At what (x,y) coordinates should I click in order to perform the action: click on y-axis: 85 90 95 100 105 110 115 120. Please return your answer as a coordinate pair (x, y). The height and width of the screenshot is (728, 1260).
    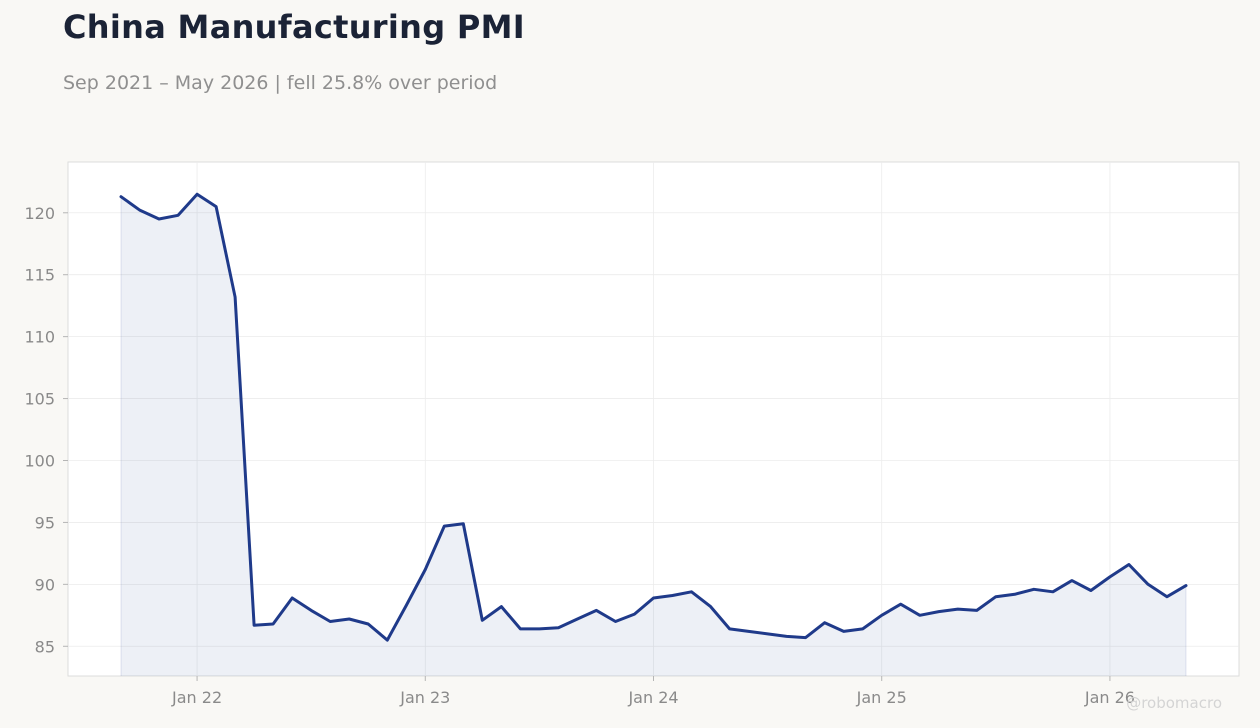
    Looking at the image, I should click on (46, 430).